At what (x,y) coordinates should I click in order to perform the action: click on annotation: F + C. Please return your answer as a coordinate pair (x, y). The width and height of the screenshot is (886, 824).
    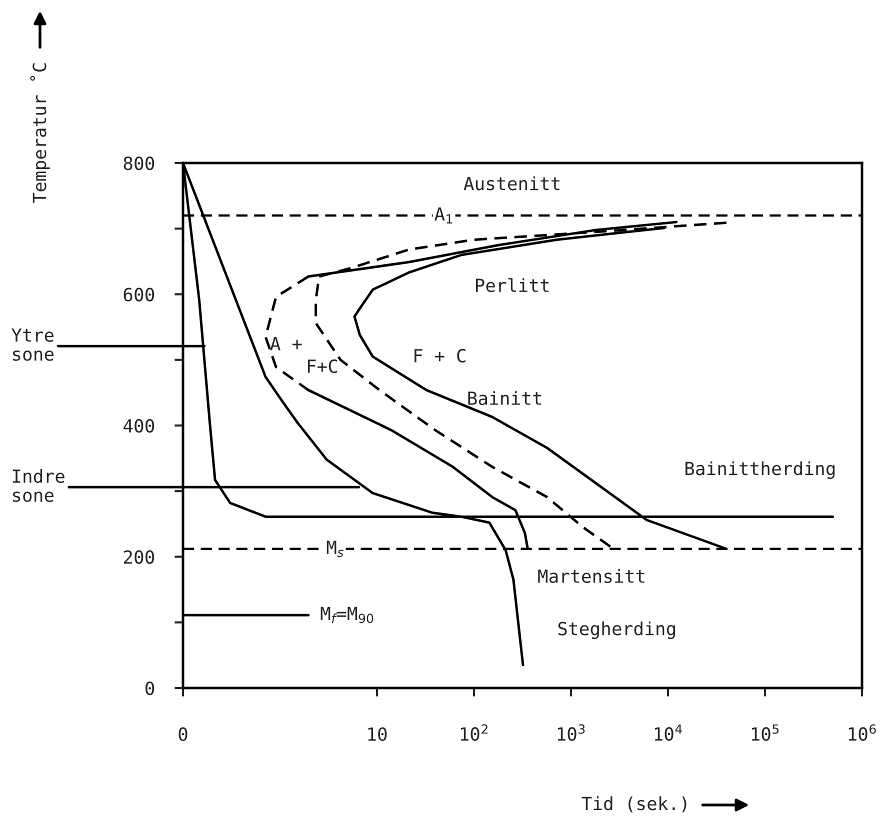
    Looking at the image, I should click on (440, 355).